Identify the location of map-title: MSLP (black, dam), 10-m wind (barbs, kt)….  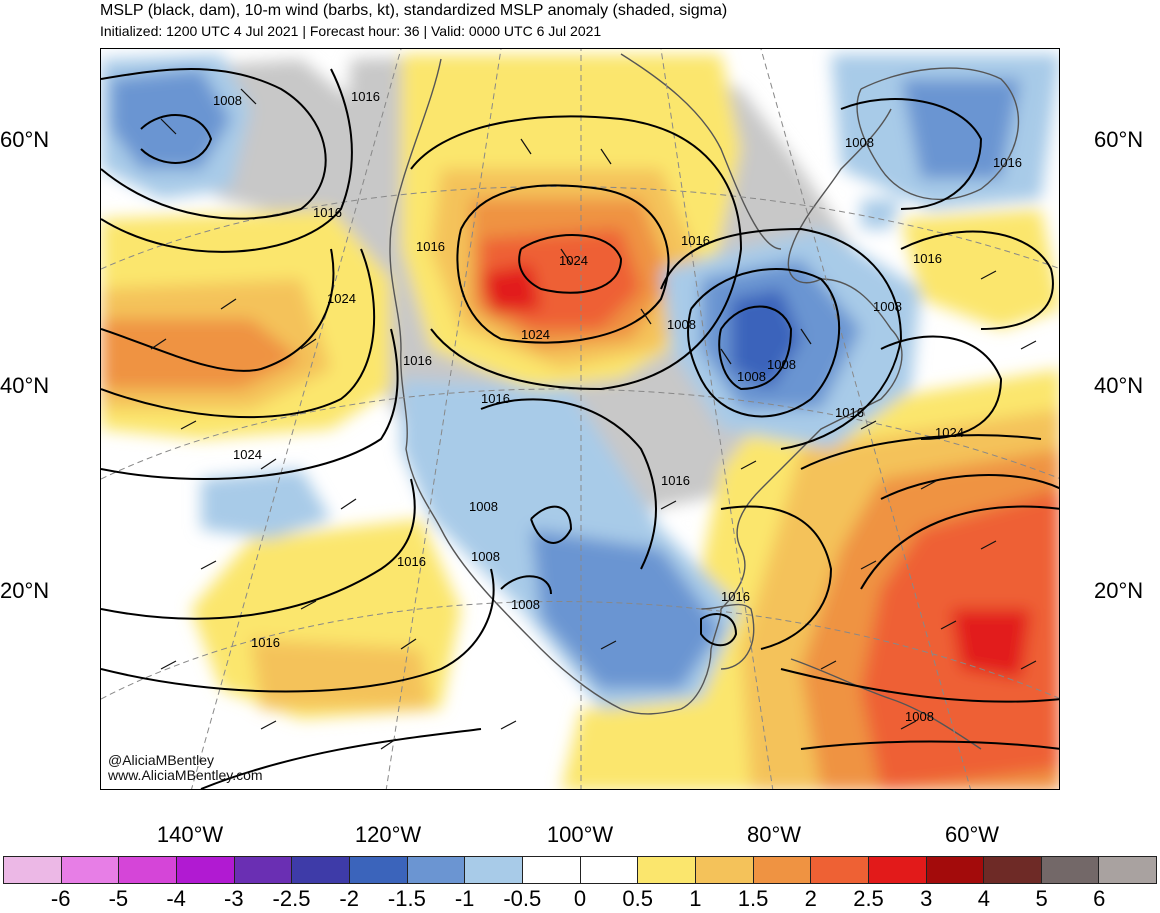
(414, 10).